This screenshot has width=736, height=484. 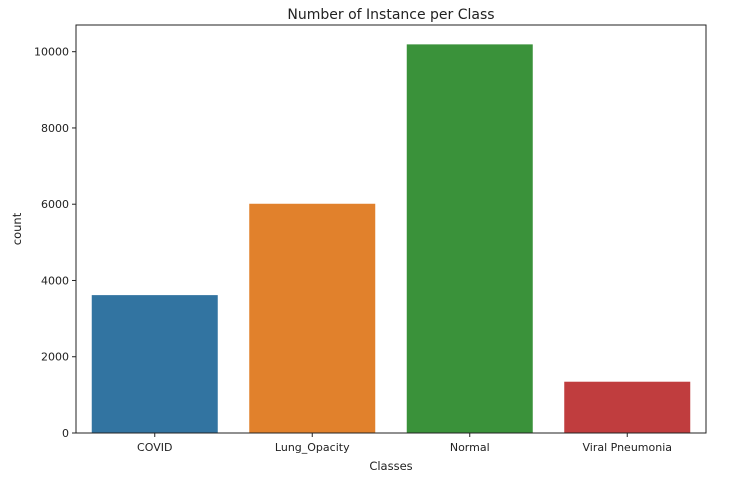 I want to click on bar-viral-pneumonia, so click(x=627, y=407).